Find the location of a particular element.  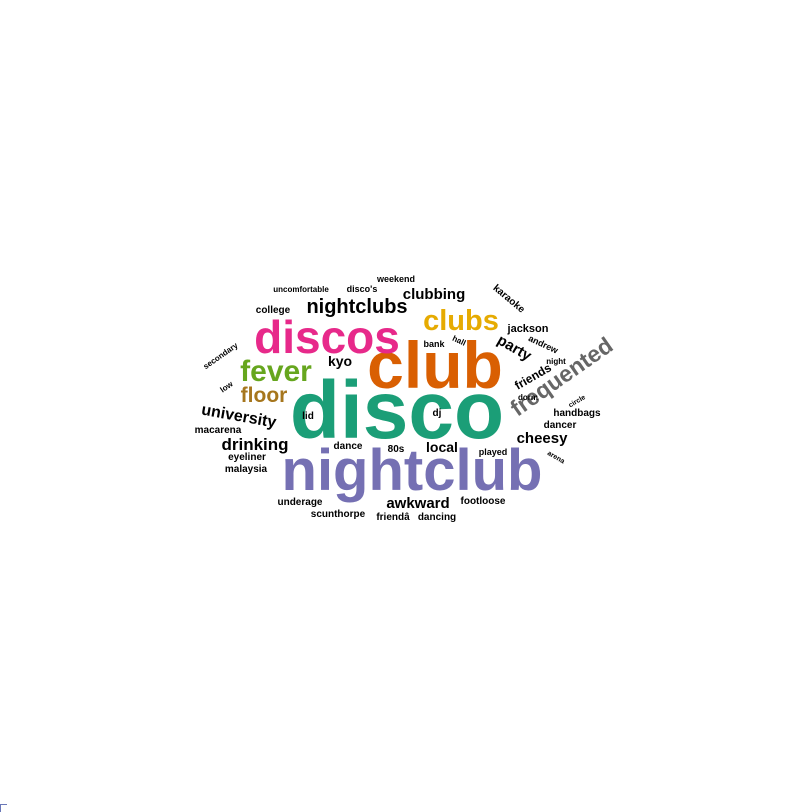

word-nightclub: nightclub is located at coordinates (412, 470).